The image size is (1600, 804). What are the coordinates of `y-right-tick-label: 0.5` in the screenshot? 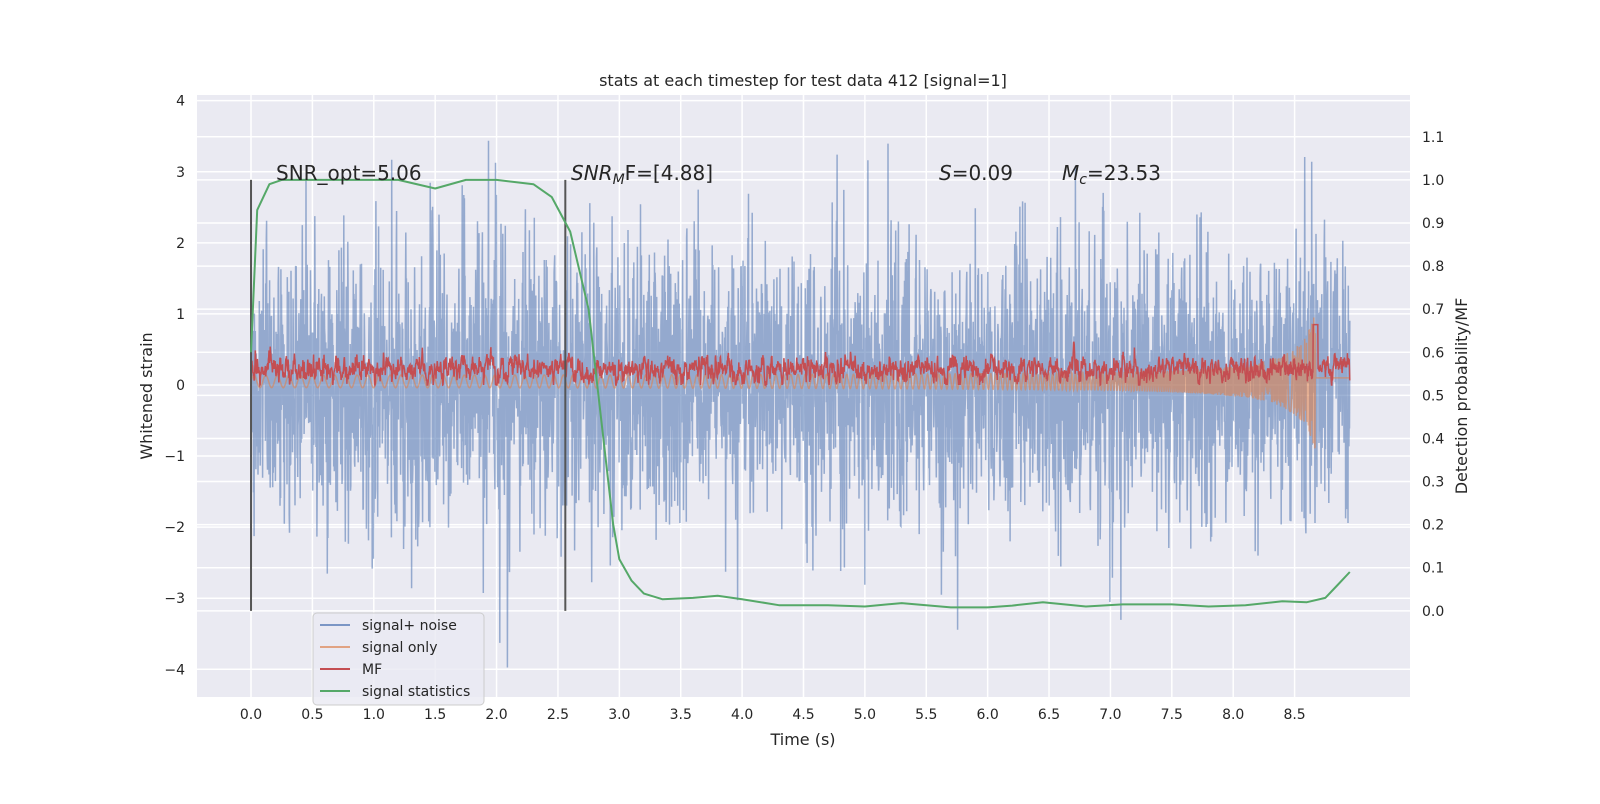 It's located at (1433, 396).